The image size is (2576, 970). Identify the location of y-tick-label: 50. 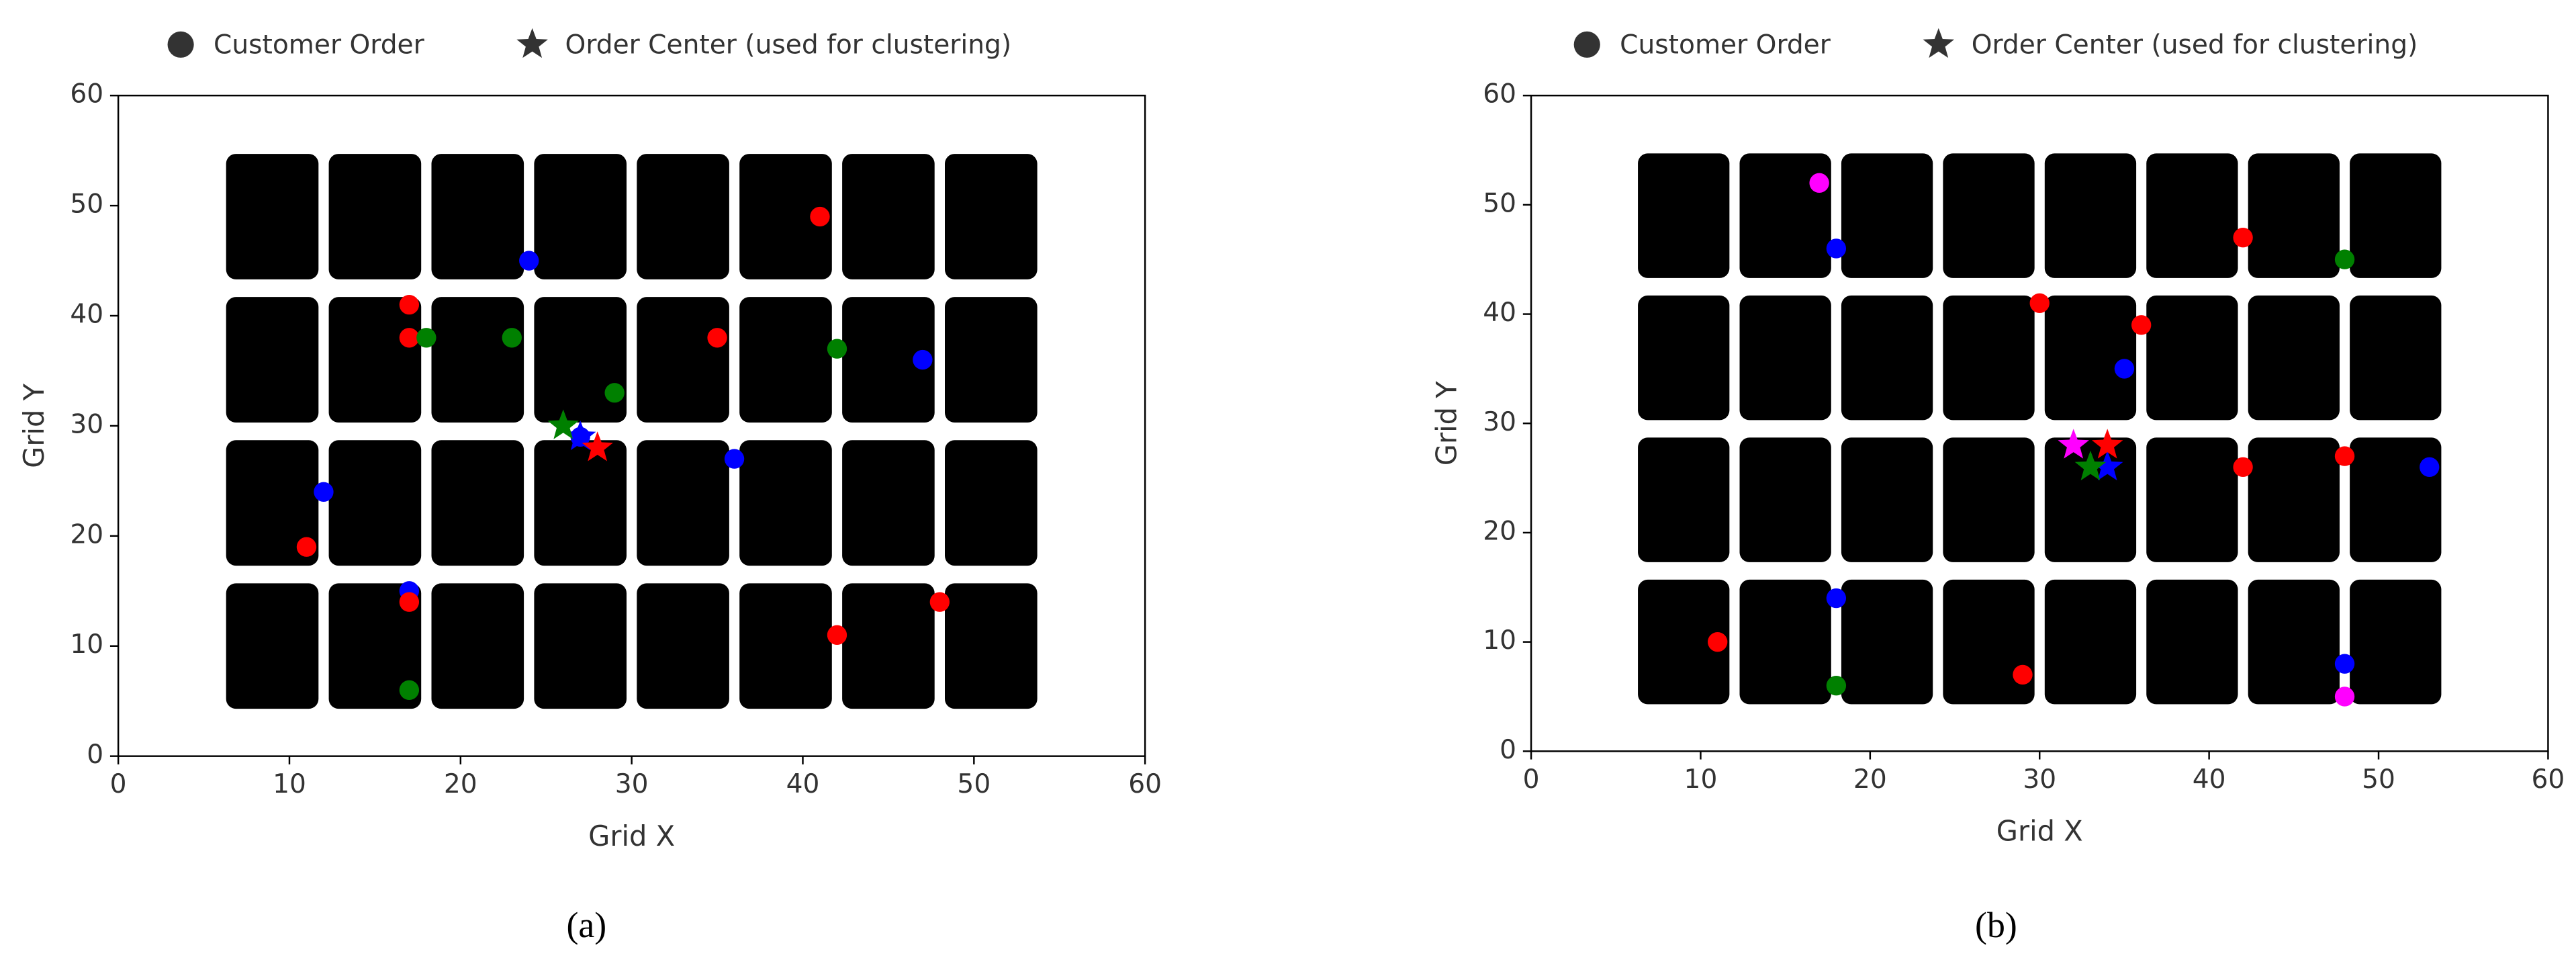
(86, 204).